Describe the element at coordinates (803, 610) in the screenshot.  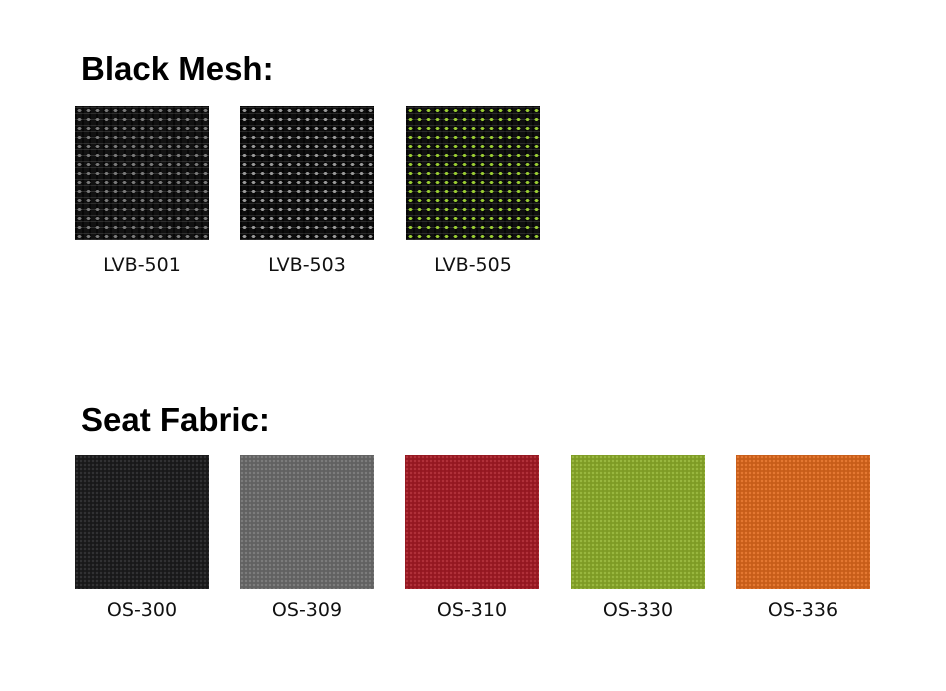
I see `fabric-swatch-label: OS-336` at that location.